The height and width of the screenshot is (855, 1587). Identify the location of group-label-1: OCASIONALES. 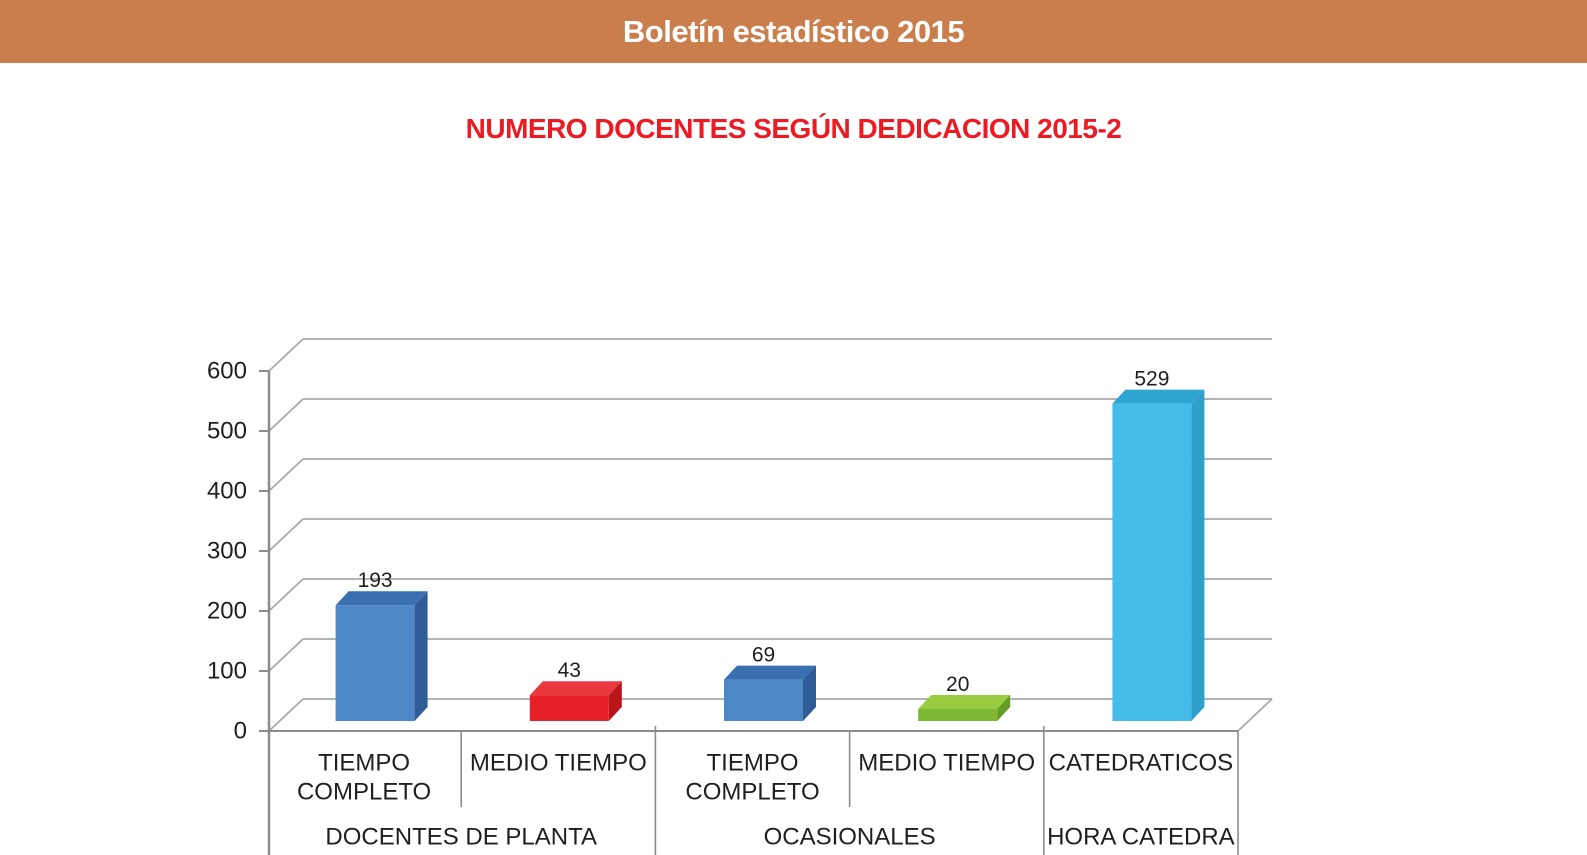
(850, 837).